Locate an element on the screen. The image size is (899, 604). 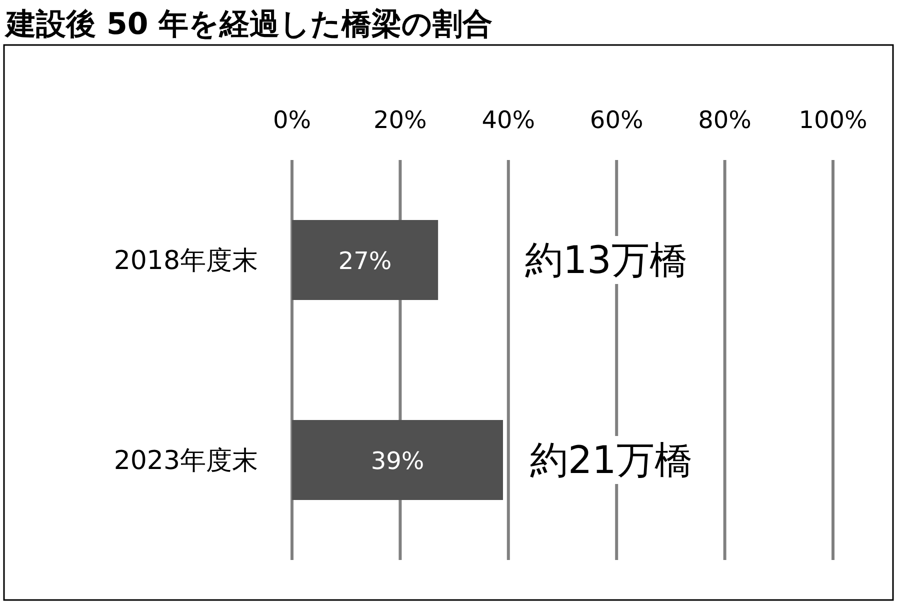
chart-title: 建設後 50 年を経過した橋梁の割合 is located at coordinates (248, 24).